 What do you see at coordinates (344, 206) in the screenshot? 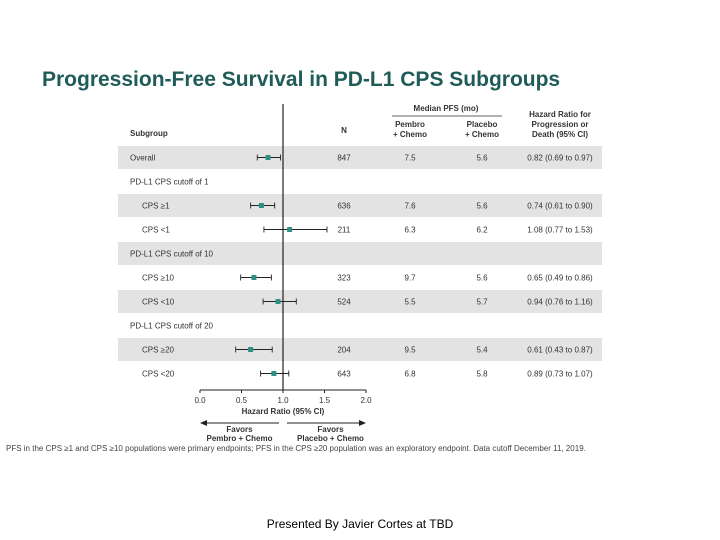
I see `row-n: 636` at bounding box center [344, 206].